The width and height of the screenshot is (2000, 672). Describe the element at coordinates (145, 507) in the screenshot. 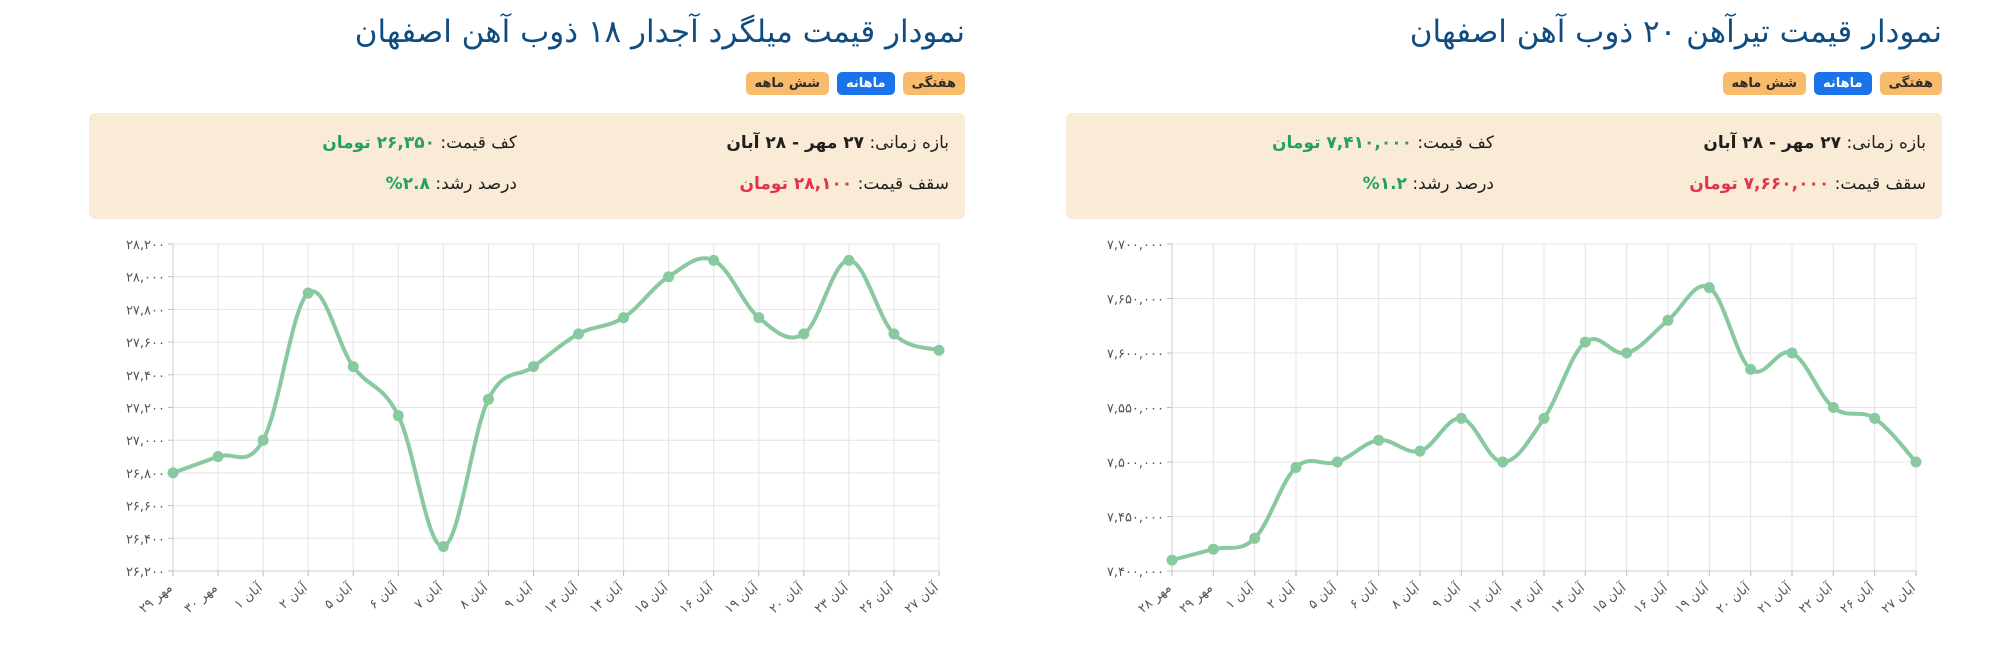

I see `rebar-ytick-label: ۲۶,۶۰۰` at that location.